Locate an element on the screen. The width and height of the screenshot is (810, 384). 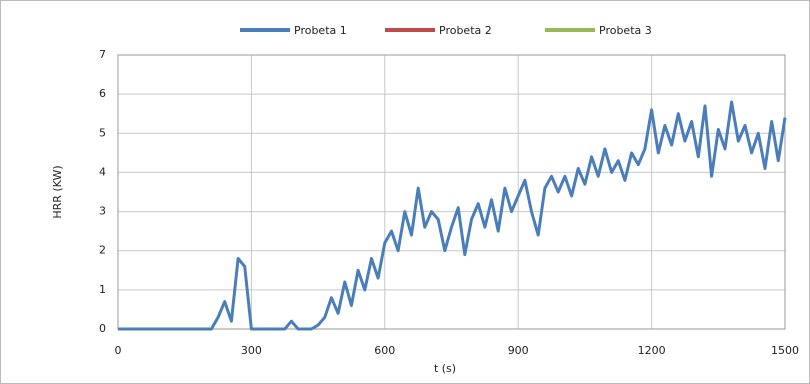
y-tick-label: 1 is located at coordinates (102, 289).